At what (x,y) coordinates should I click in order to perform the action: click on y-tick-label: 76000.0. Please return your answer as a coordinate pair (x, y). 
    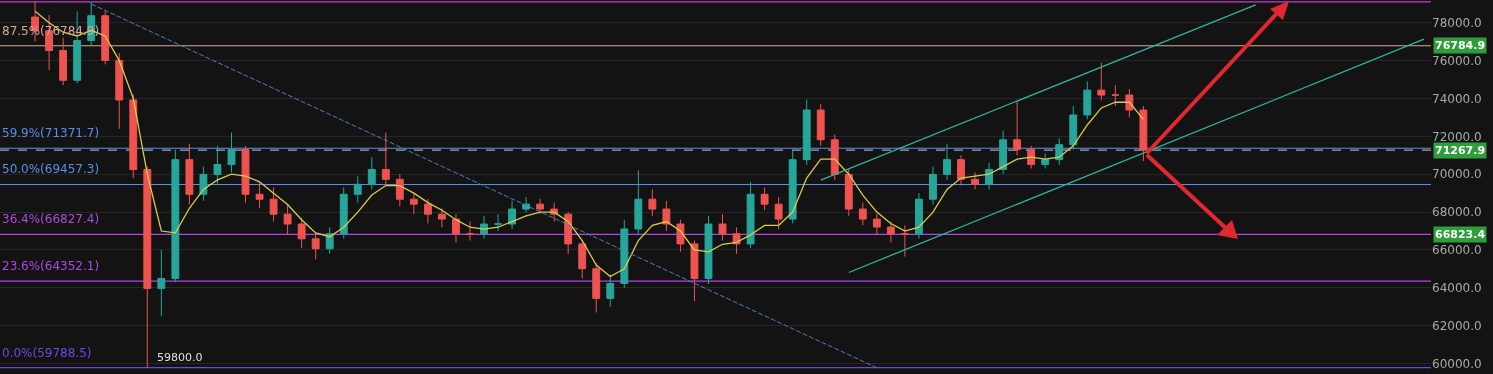
    Looking at the image, I should click on (1457, 60).